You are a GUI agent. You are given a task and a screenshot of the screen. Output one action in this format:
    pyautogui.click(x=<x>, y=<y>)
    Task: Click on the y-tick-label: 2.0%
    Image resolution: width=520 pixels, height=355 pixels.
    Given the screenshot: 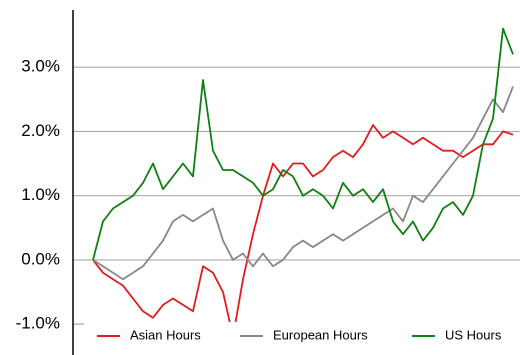 What is the action you would take?
    pyautogui.click(x=40, y=130)
    